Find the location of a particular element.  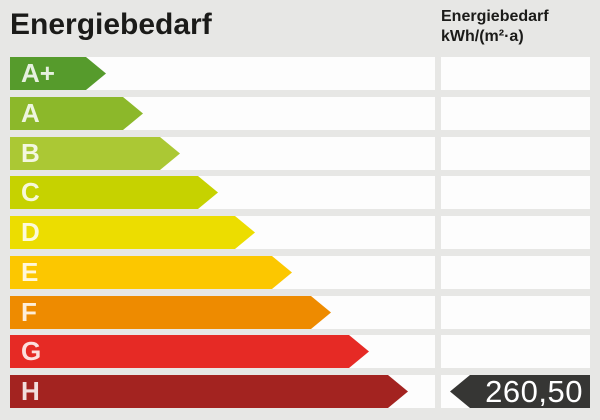

energy-band-label: A+ is located at coordinates (38, 73).